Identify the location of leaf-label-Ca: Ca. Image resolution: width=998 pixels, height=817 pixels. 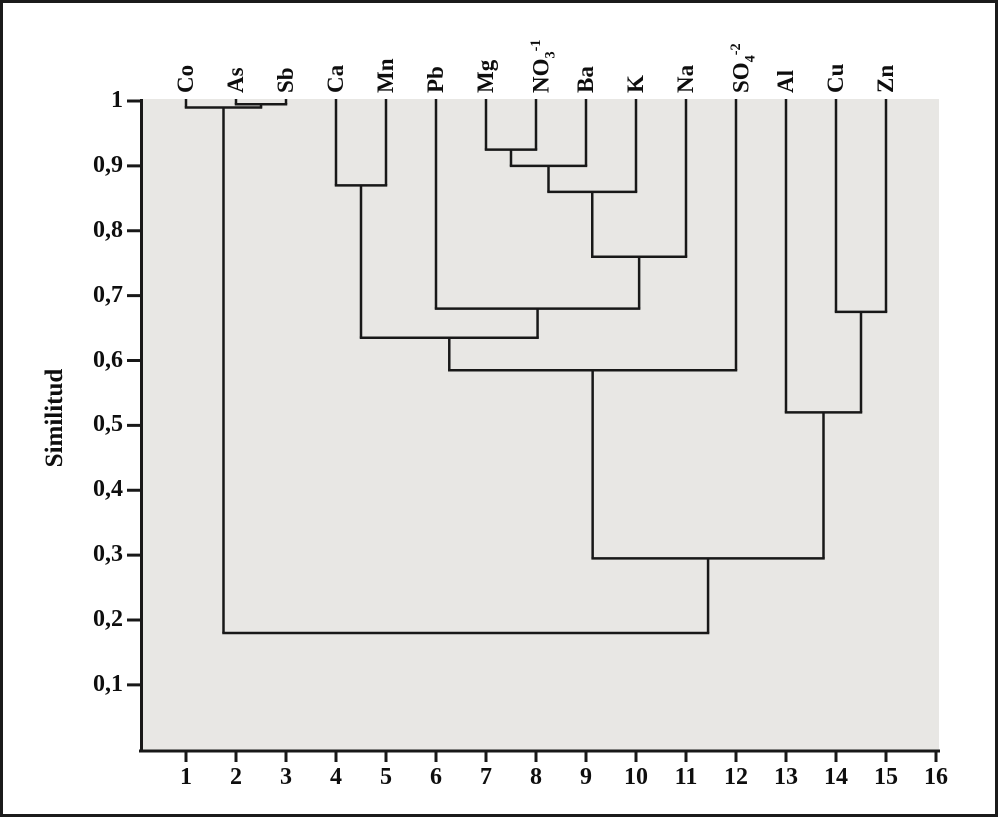
(335, 78).